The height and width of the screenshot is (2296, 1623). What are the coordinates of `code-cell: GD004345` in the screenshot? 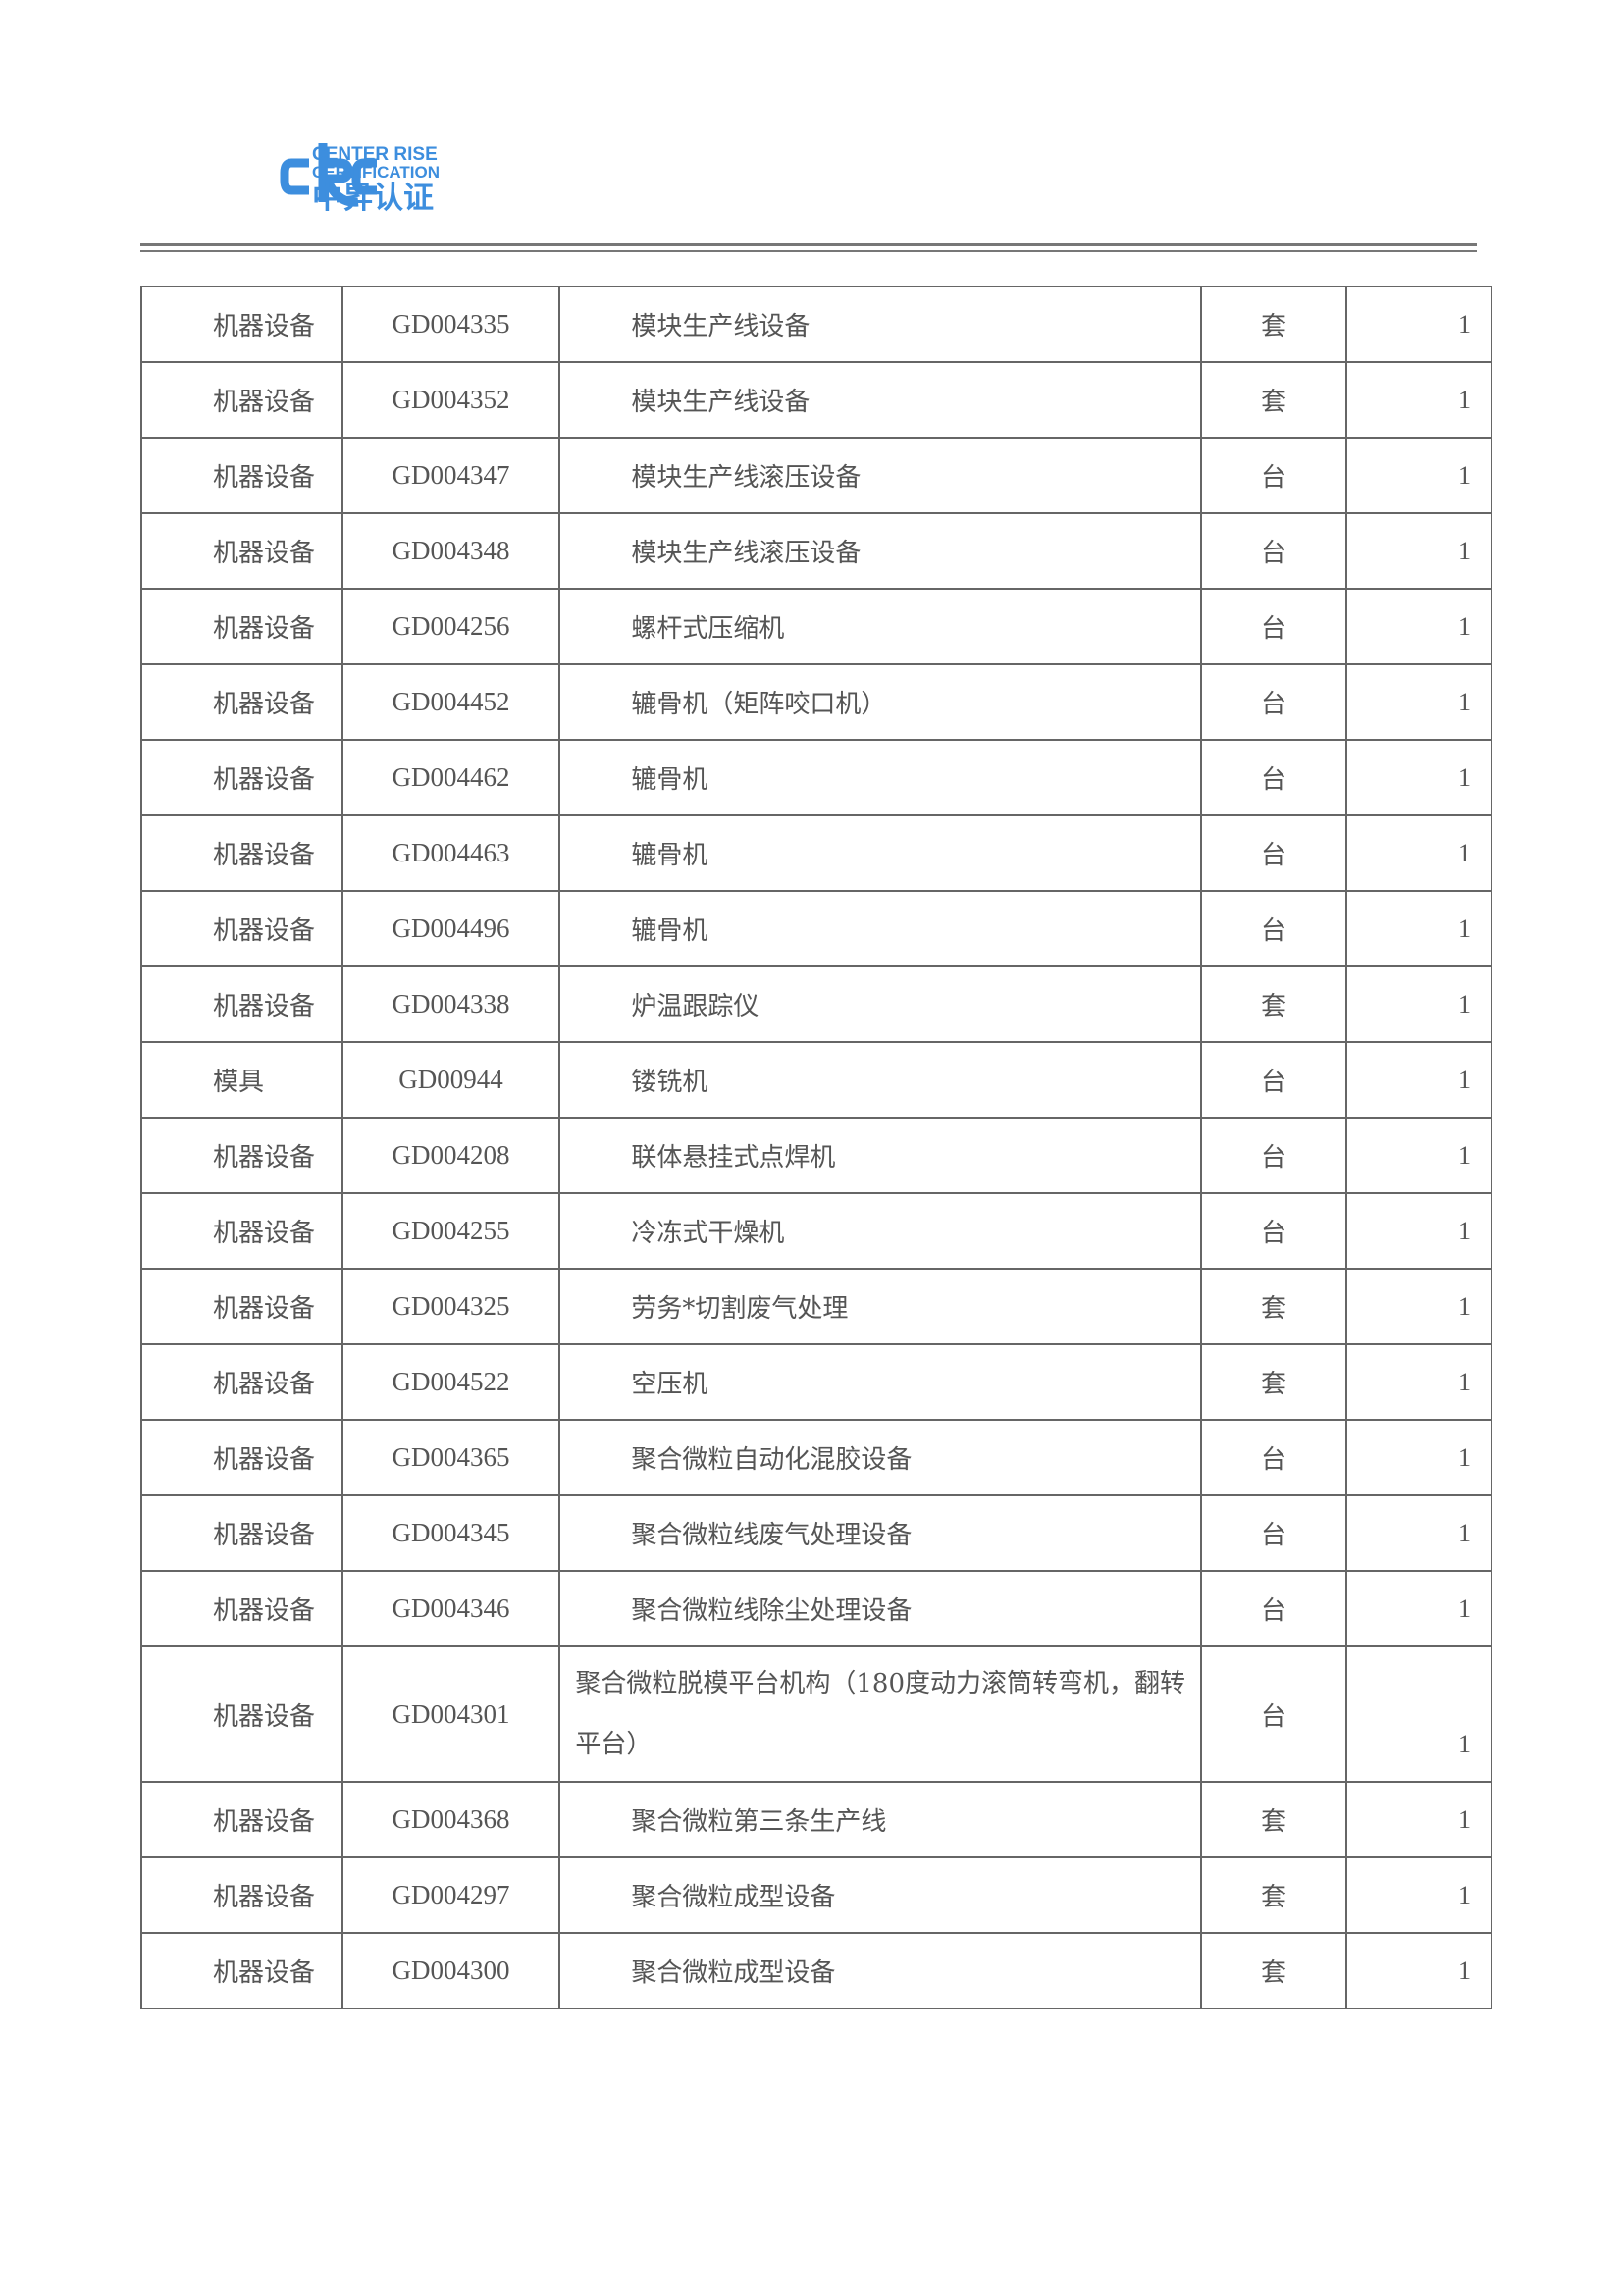 It's located at (450, 1533).